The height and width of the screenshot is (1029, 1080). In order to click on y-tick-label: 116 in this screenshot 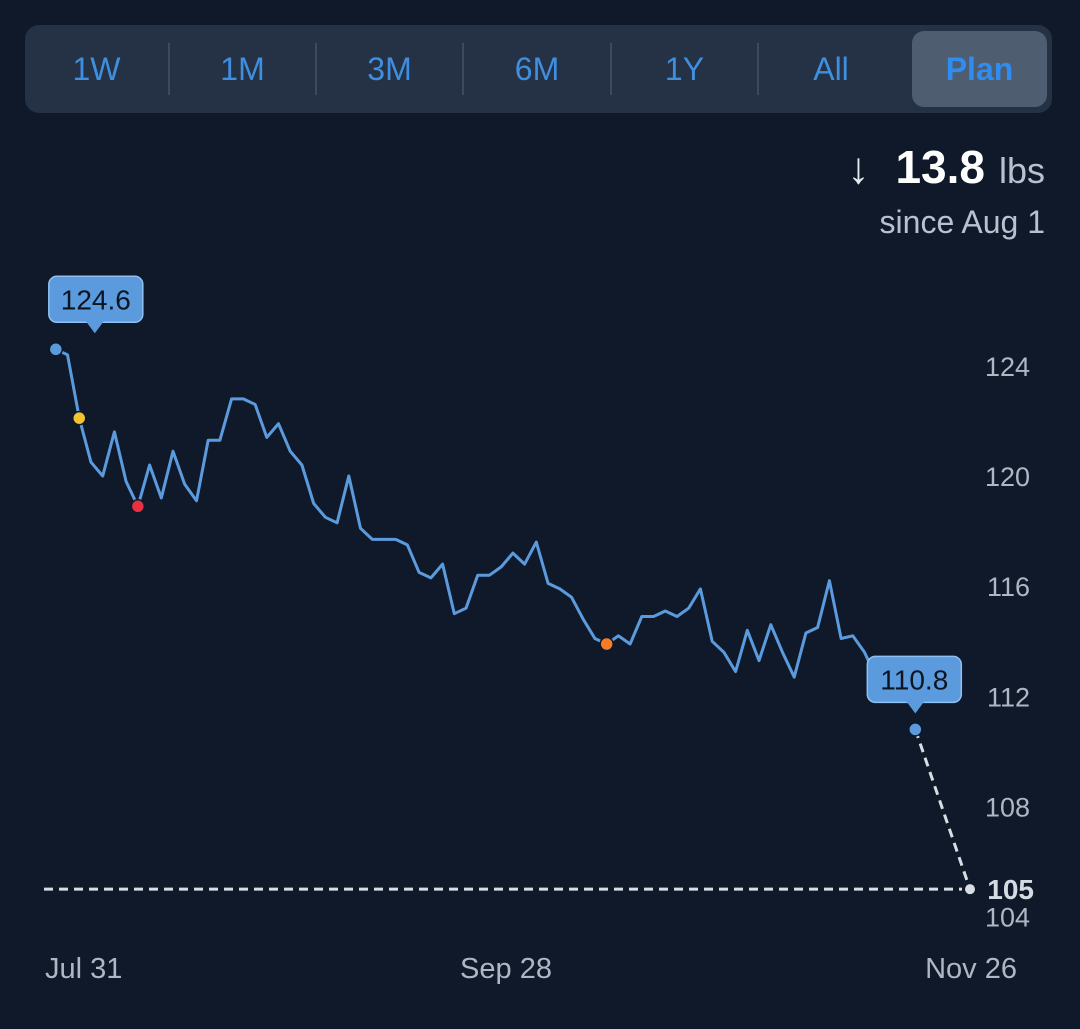, I will do `click(1008, 587)`.